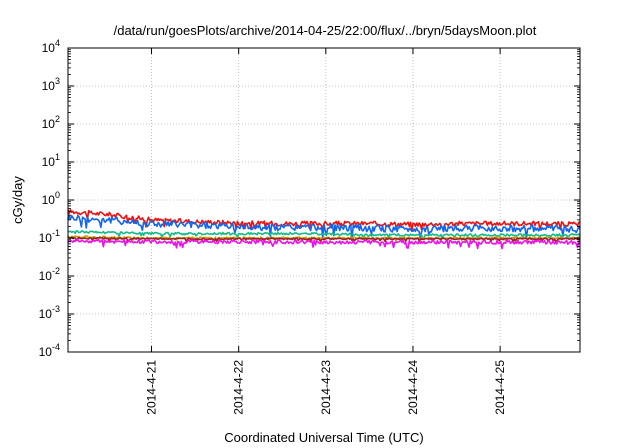 The width and height of the screenshot is (640, 448). I want to click on x-tick-label: 2014-4-24, so click(413, 387).